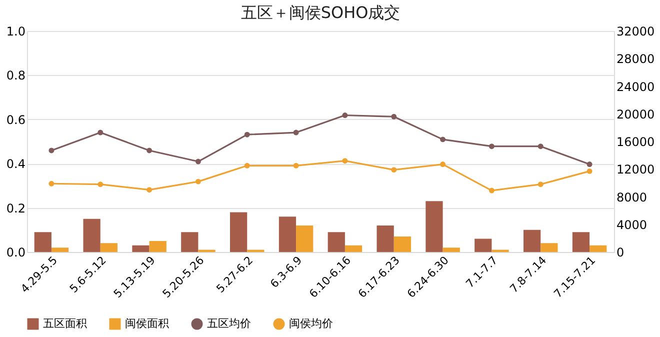 The width and height of the screenshot is (660, 337). What do you see at coordinates (65, 323) in the screenshot?
I see `legend-label: 五区面积` at bounding box center [65, 323].